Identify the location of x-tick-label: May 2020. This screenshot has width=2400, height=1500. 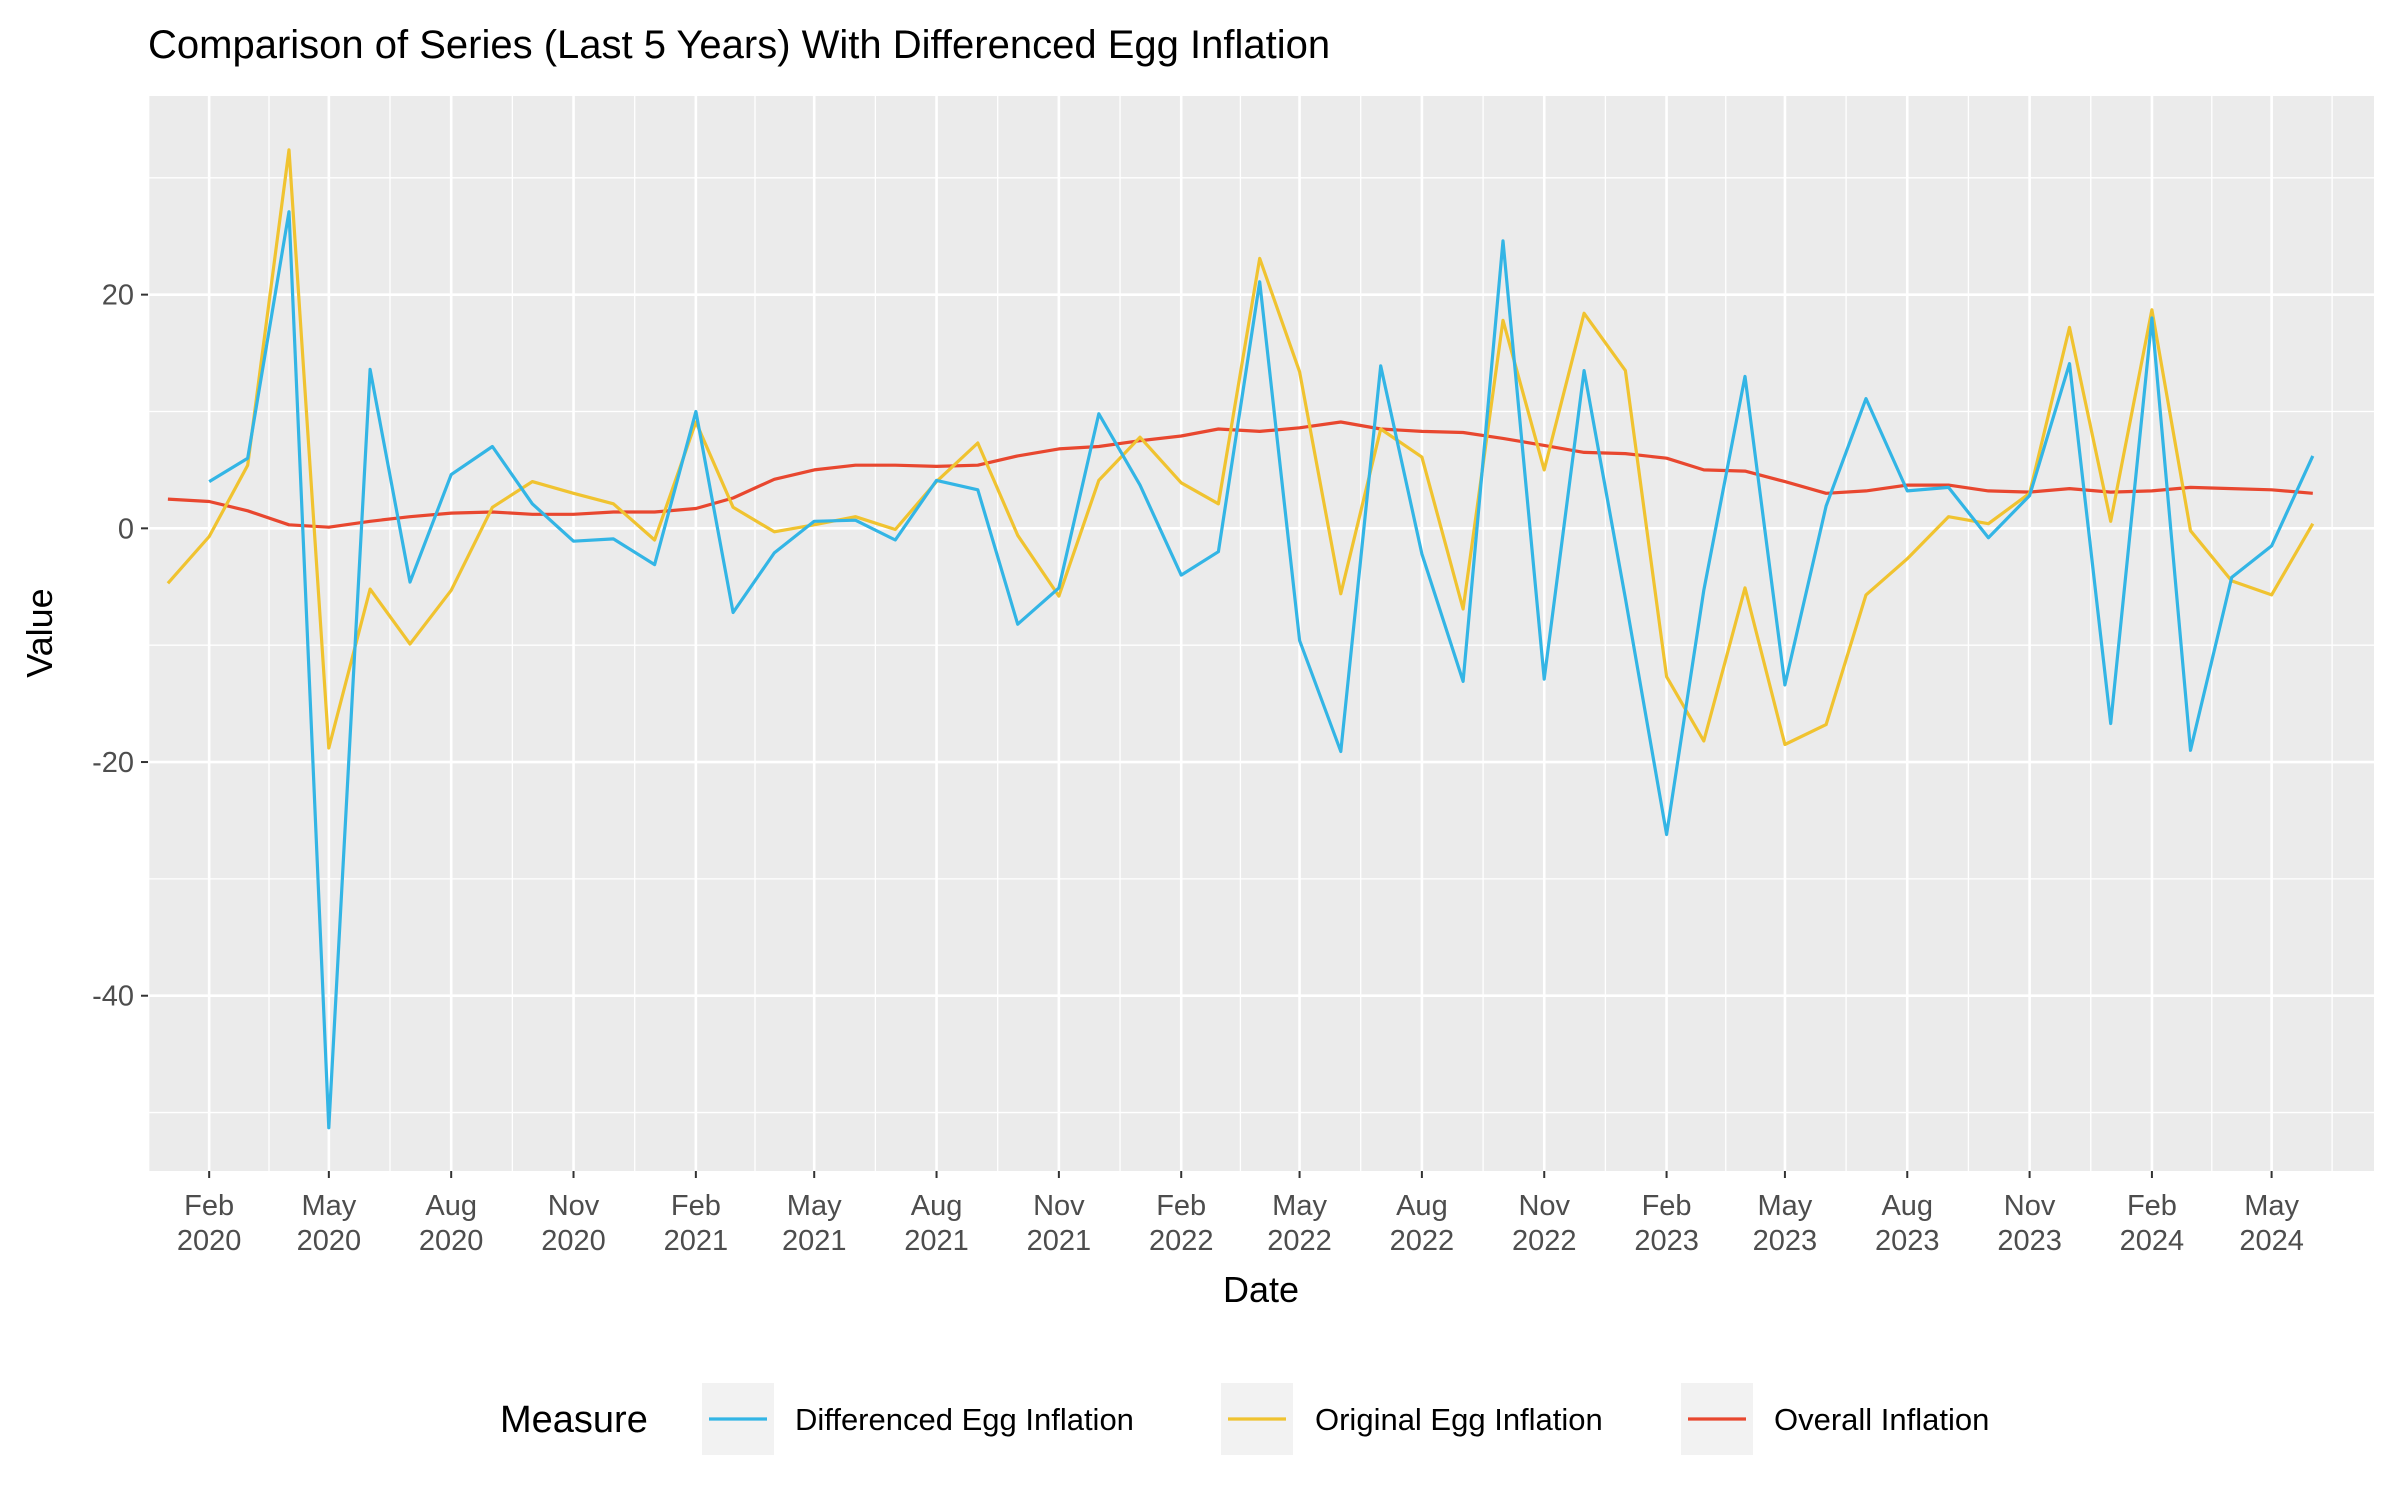
(329, 1223).